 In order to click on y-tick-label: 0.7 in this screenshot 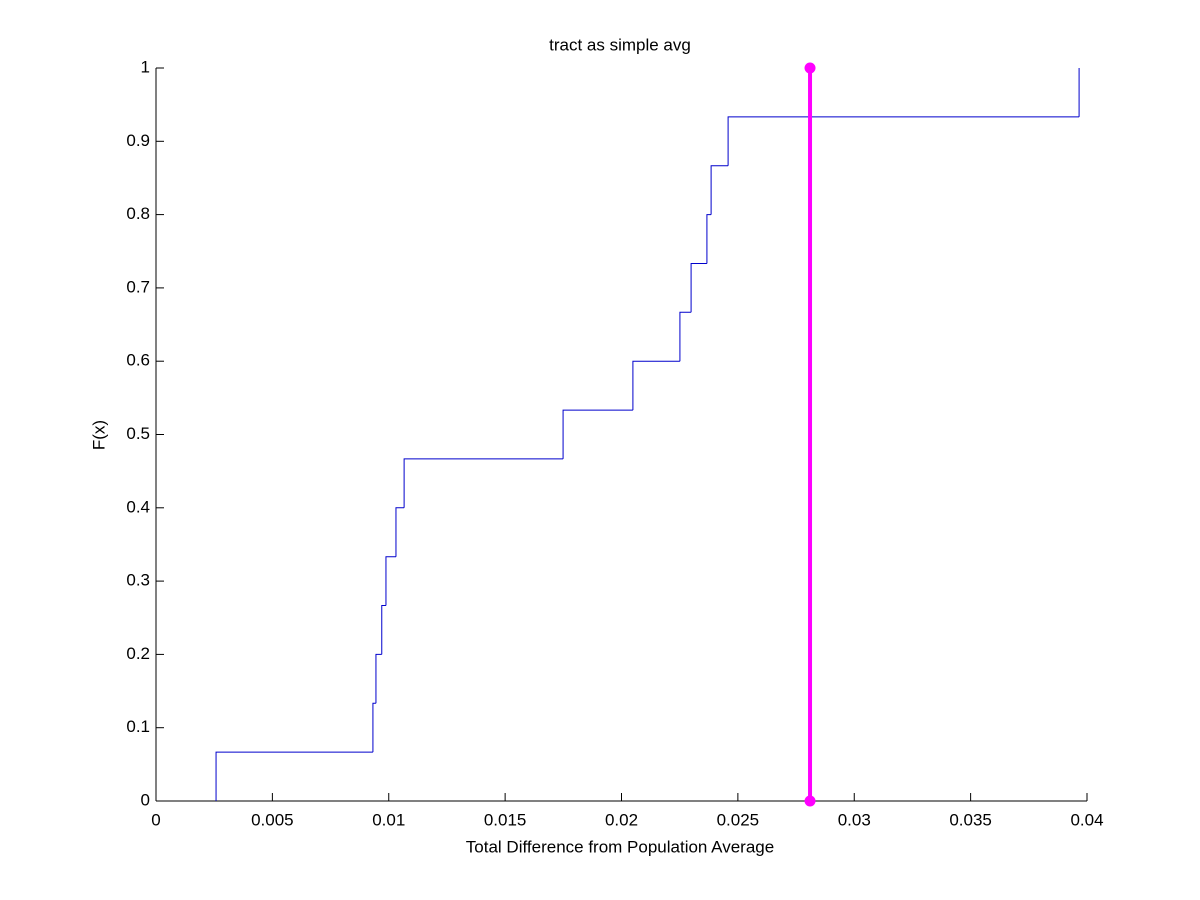, I will do `click(138, 286)`.